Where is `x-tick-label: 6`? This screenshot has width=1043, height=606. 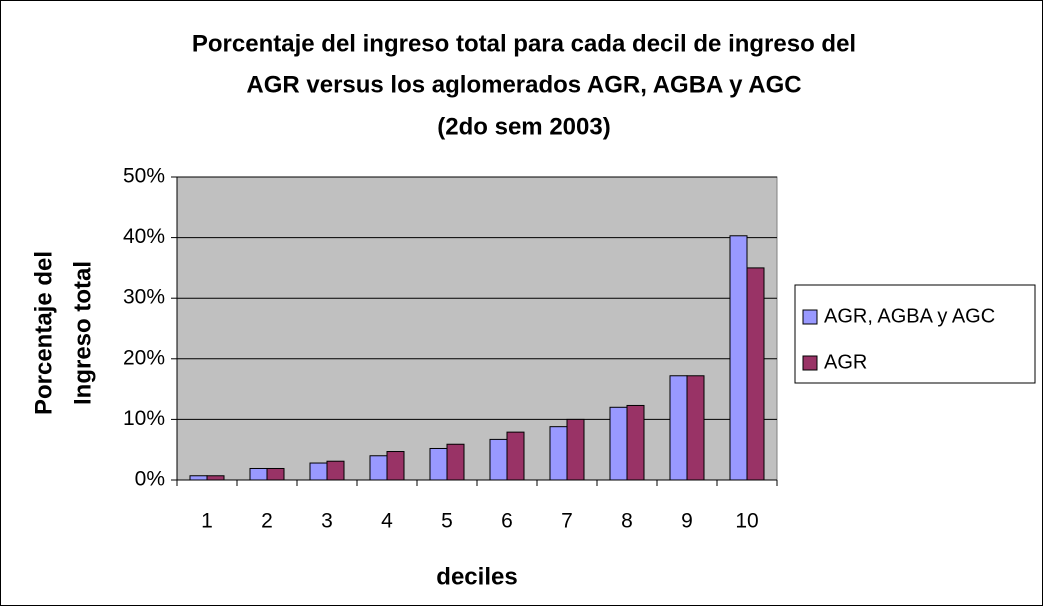
x-tick-label: 6 is located at coordinates (507, 521).